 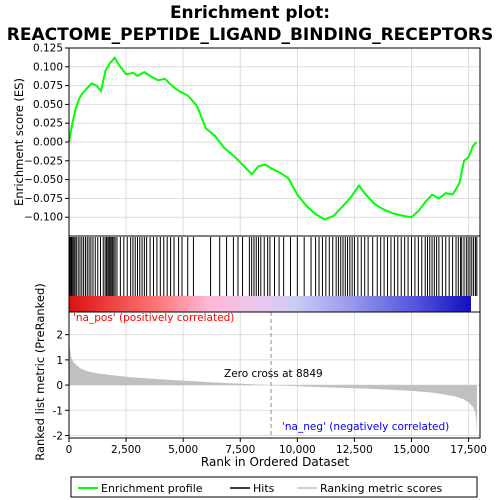 What do you see at coordinates (19, 142) in the screenshot?
I see `es-y-axis-label: Enrichment score (ES)` at bounding box center [19, 142].